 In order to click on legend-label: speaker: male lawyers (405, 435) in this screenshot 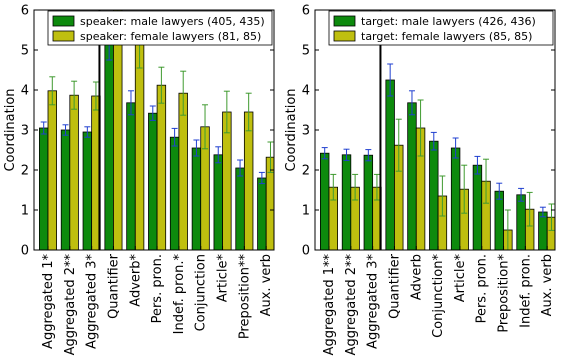, I will do `click(172, 21)`.